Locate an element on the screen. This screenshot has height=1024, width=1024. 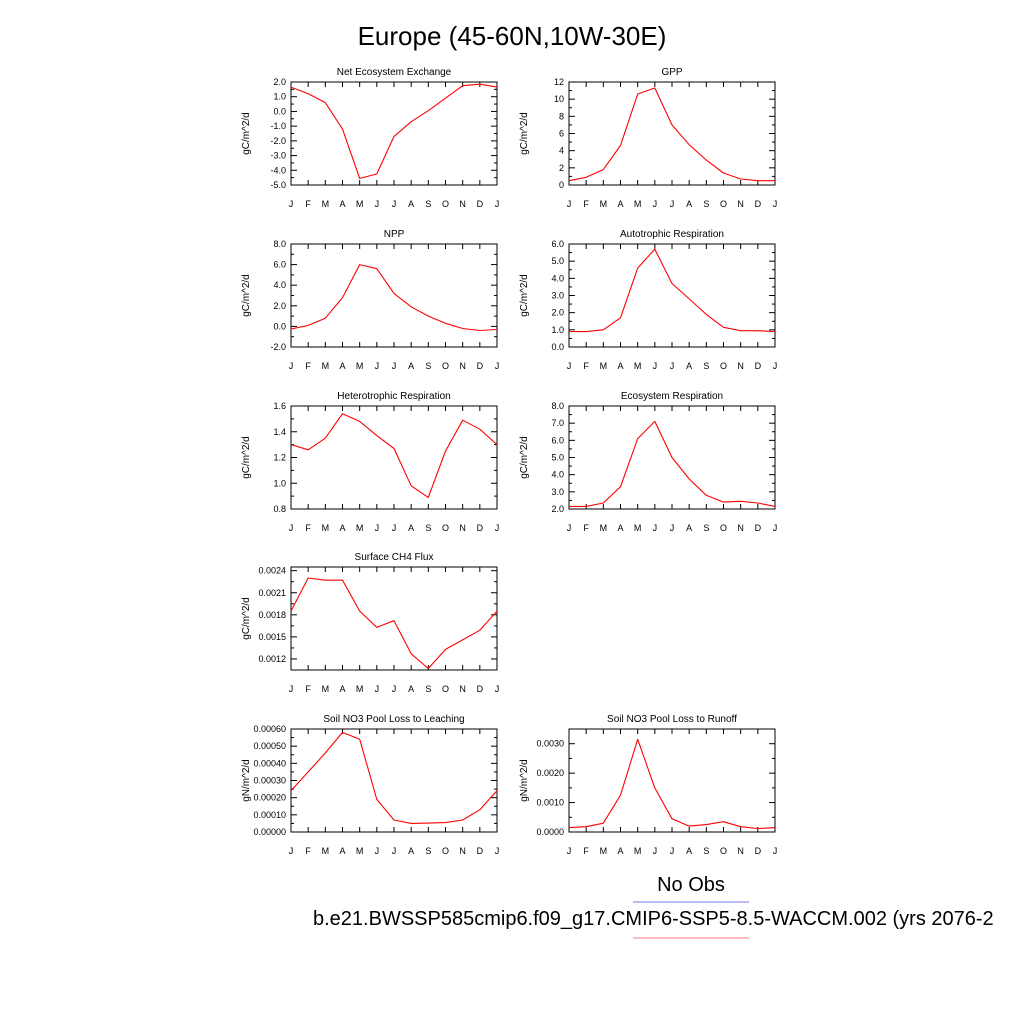
chart-title: Soil NO3 Pool Loss to Runoff is located at coordinates (672, 719).